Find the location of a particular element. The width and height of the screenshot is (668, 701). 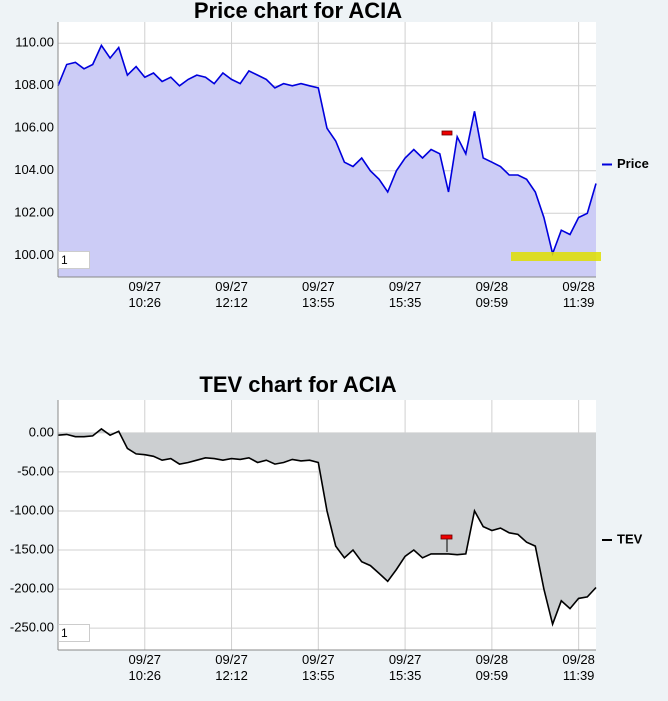

chart-title: TEV chart for ACIA is located at coordinates (297, 384).